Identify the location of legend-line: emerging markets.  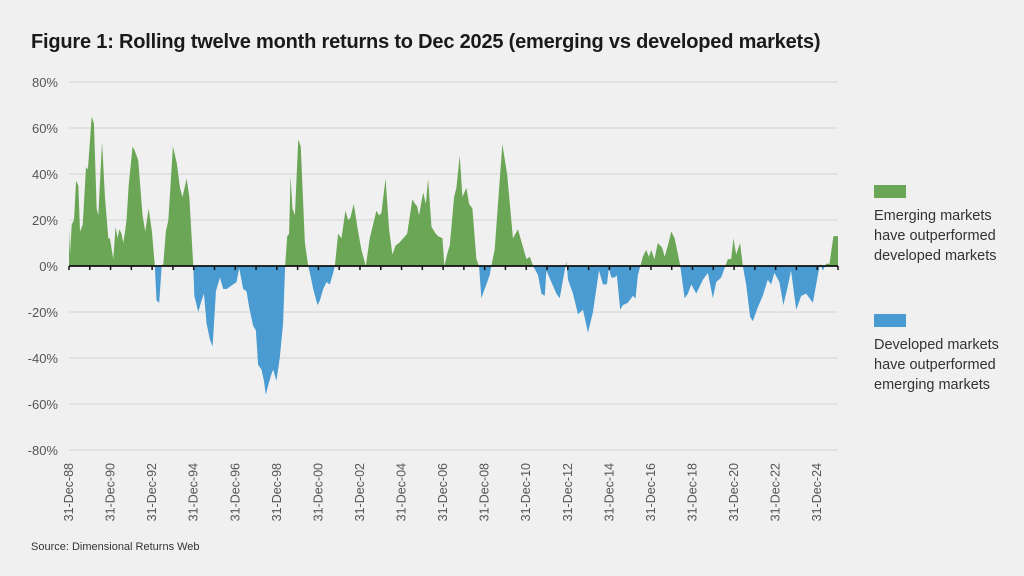
(932, 385).